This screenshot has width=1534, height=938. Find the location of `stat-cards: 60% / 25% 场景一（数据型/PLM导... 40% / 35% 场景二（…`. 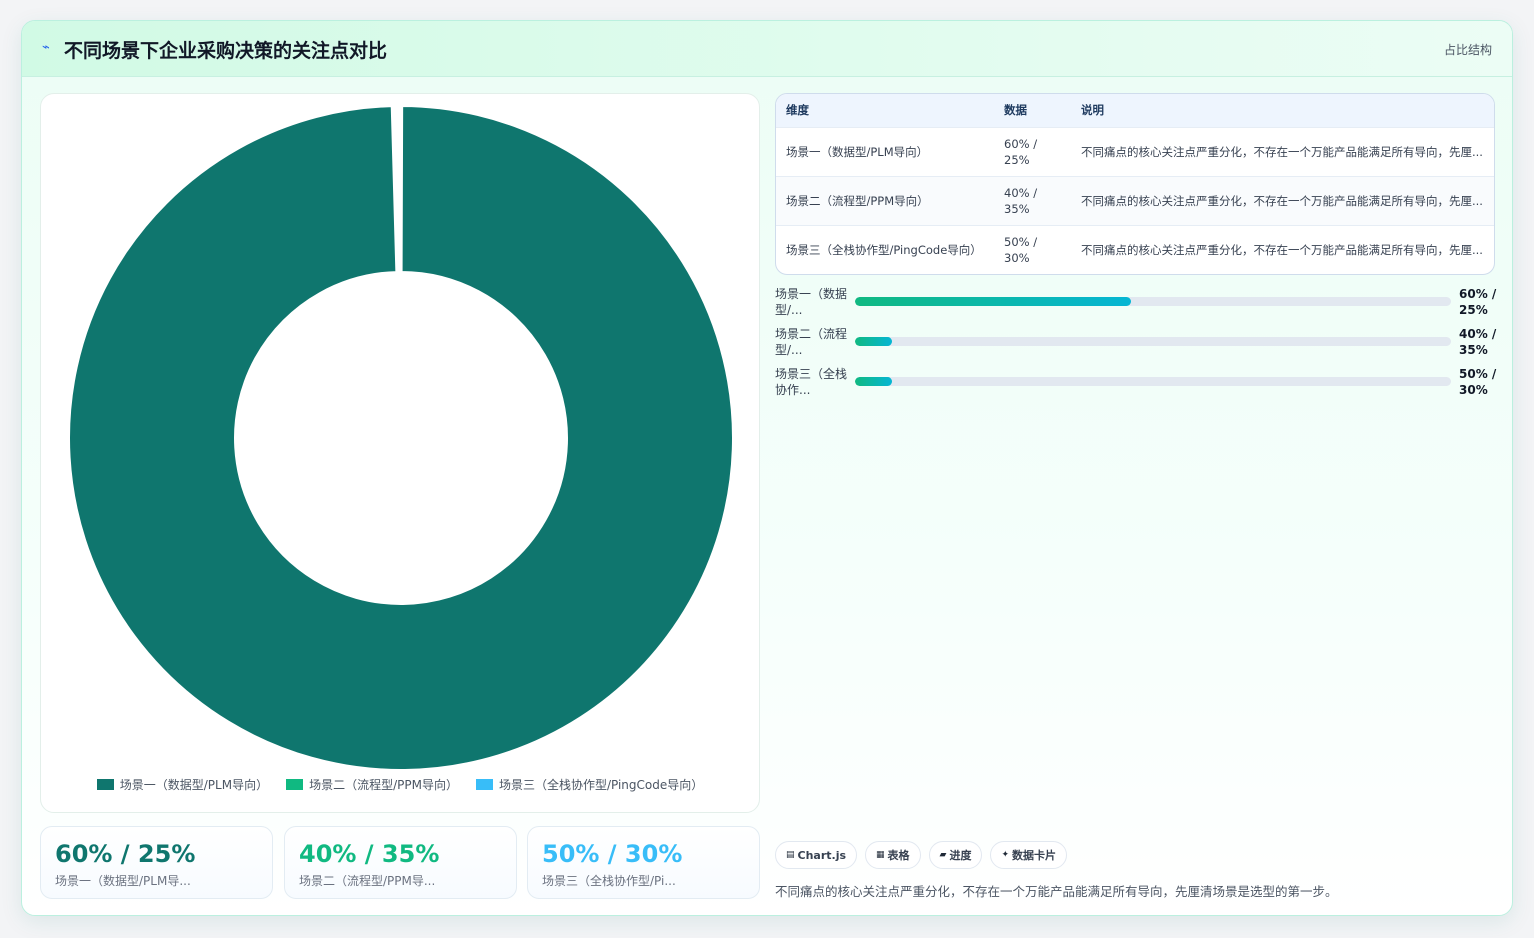

stat-cards: 60% / 25% 场景一（数据型/PLM导... 40% / 35% 场景二（… is located at coordinates (400, 862).